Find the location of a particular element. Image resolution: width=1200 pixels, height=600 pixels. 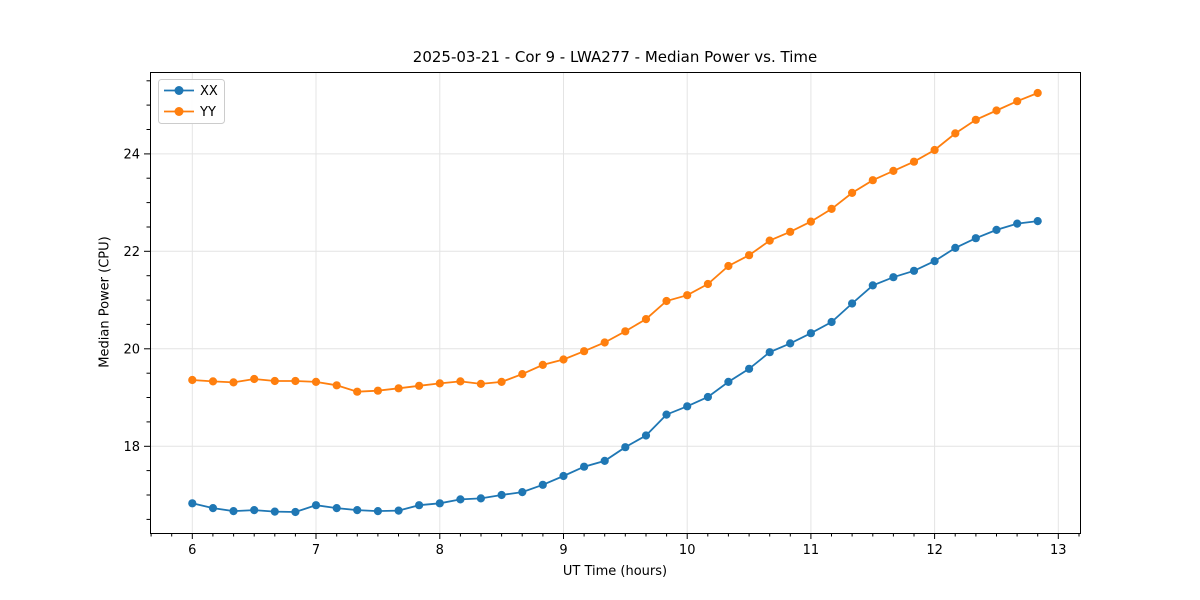

y-tick-label: 20 is located at coordinates (131, 349).